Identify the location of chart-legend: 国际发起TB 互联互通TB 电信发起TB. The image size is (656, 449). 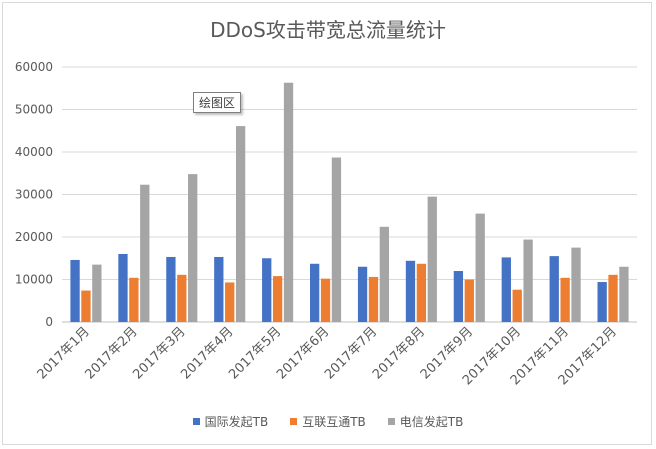
(328, 421).